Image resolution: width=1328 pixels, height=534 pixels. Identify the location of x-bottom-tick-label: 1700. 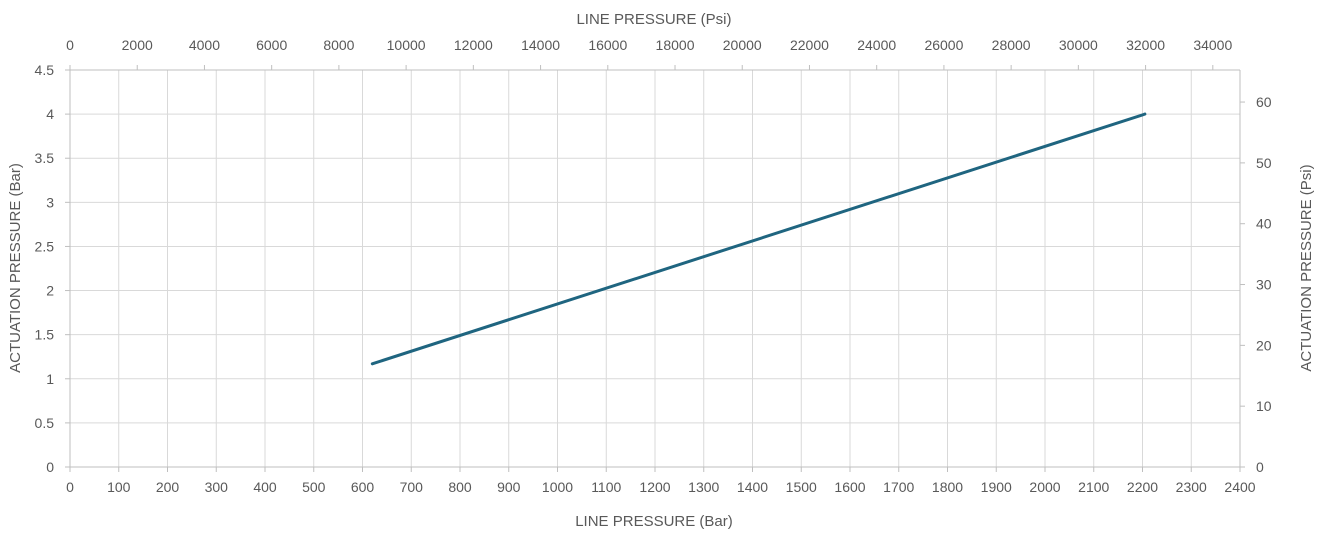
(898, 487).